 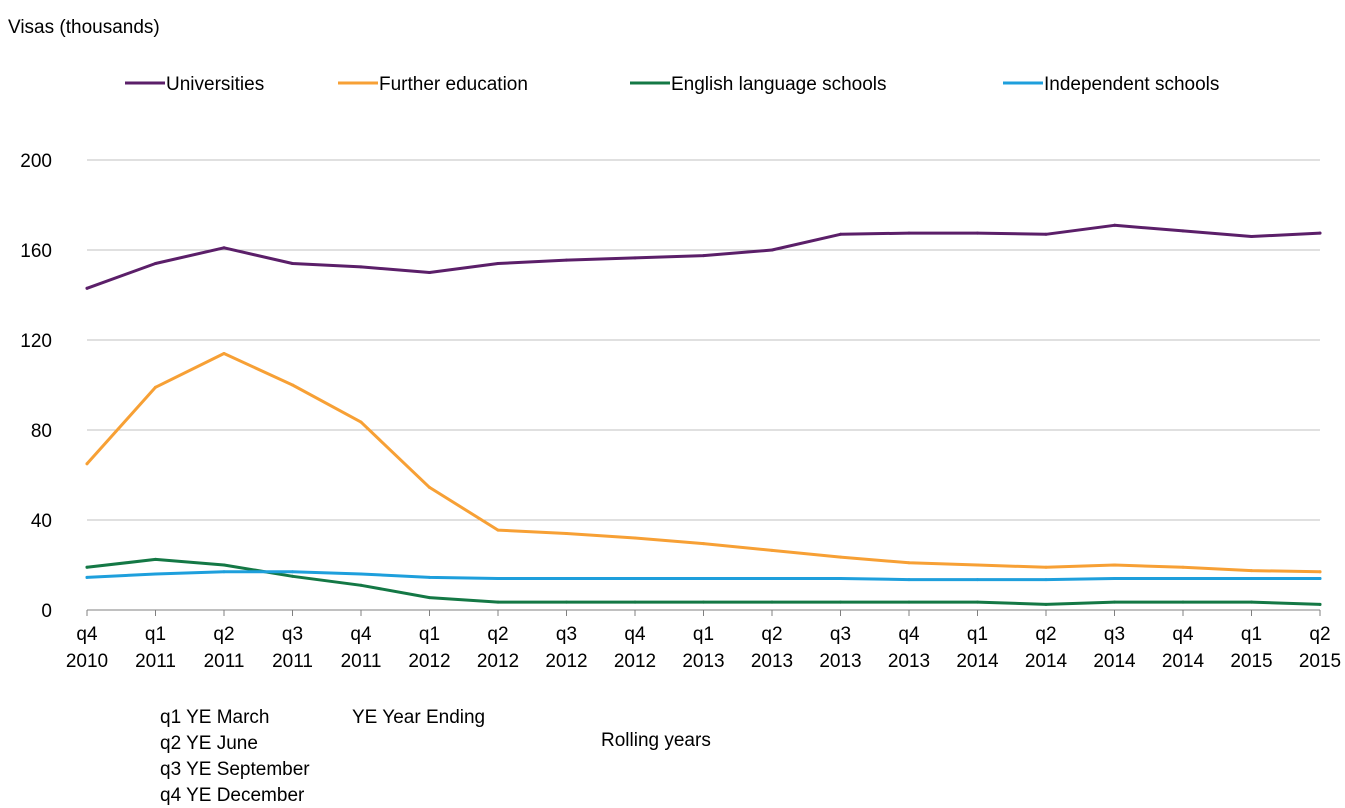 I want to click on quarter-key-q3: q3 YE September, so click(x=235, y=769).